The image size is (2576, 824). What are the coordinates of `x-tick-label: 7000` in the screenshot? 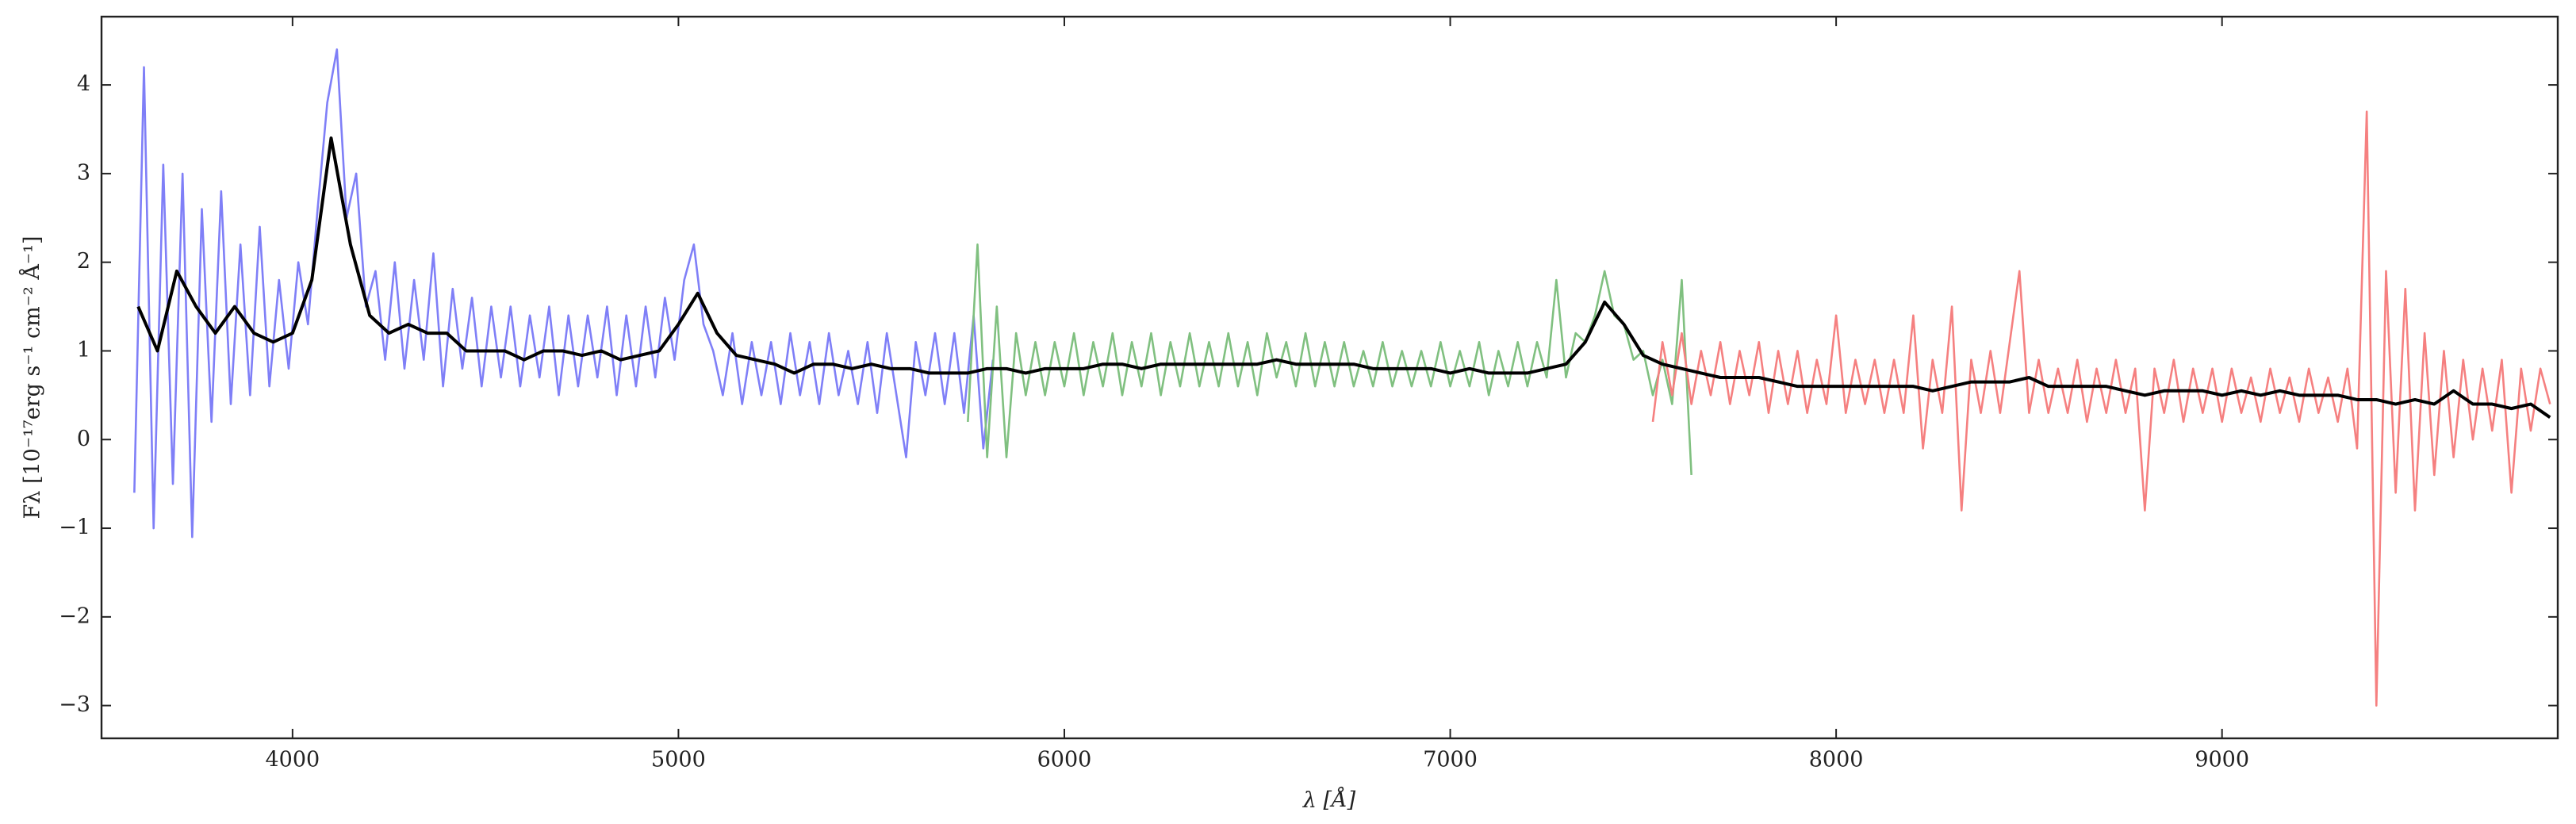 It's located at (1451, 760).